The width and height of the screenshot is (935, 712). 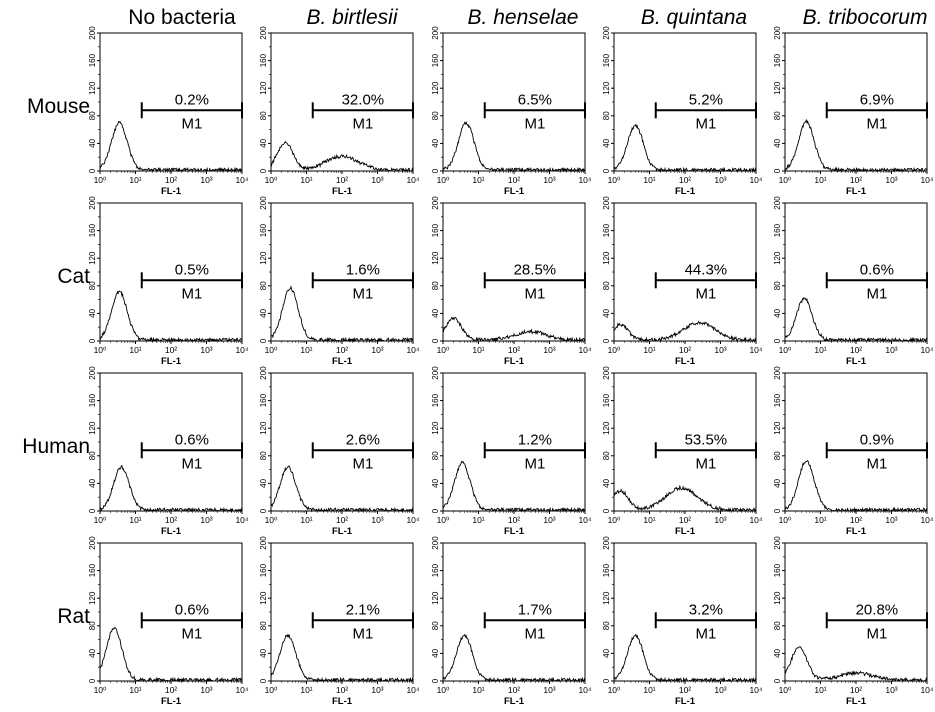 What do you see at coordinates (511, 111) in the screenshot?
I see `panel-mouse-b-henselae: 0 40 80 120 160 200 10⁰ 10¹ 10² 10³ 10⁴ FL-1 6.5% M1` at bounding box center [511, 111].